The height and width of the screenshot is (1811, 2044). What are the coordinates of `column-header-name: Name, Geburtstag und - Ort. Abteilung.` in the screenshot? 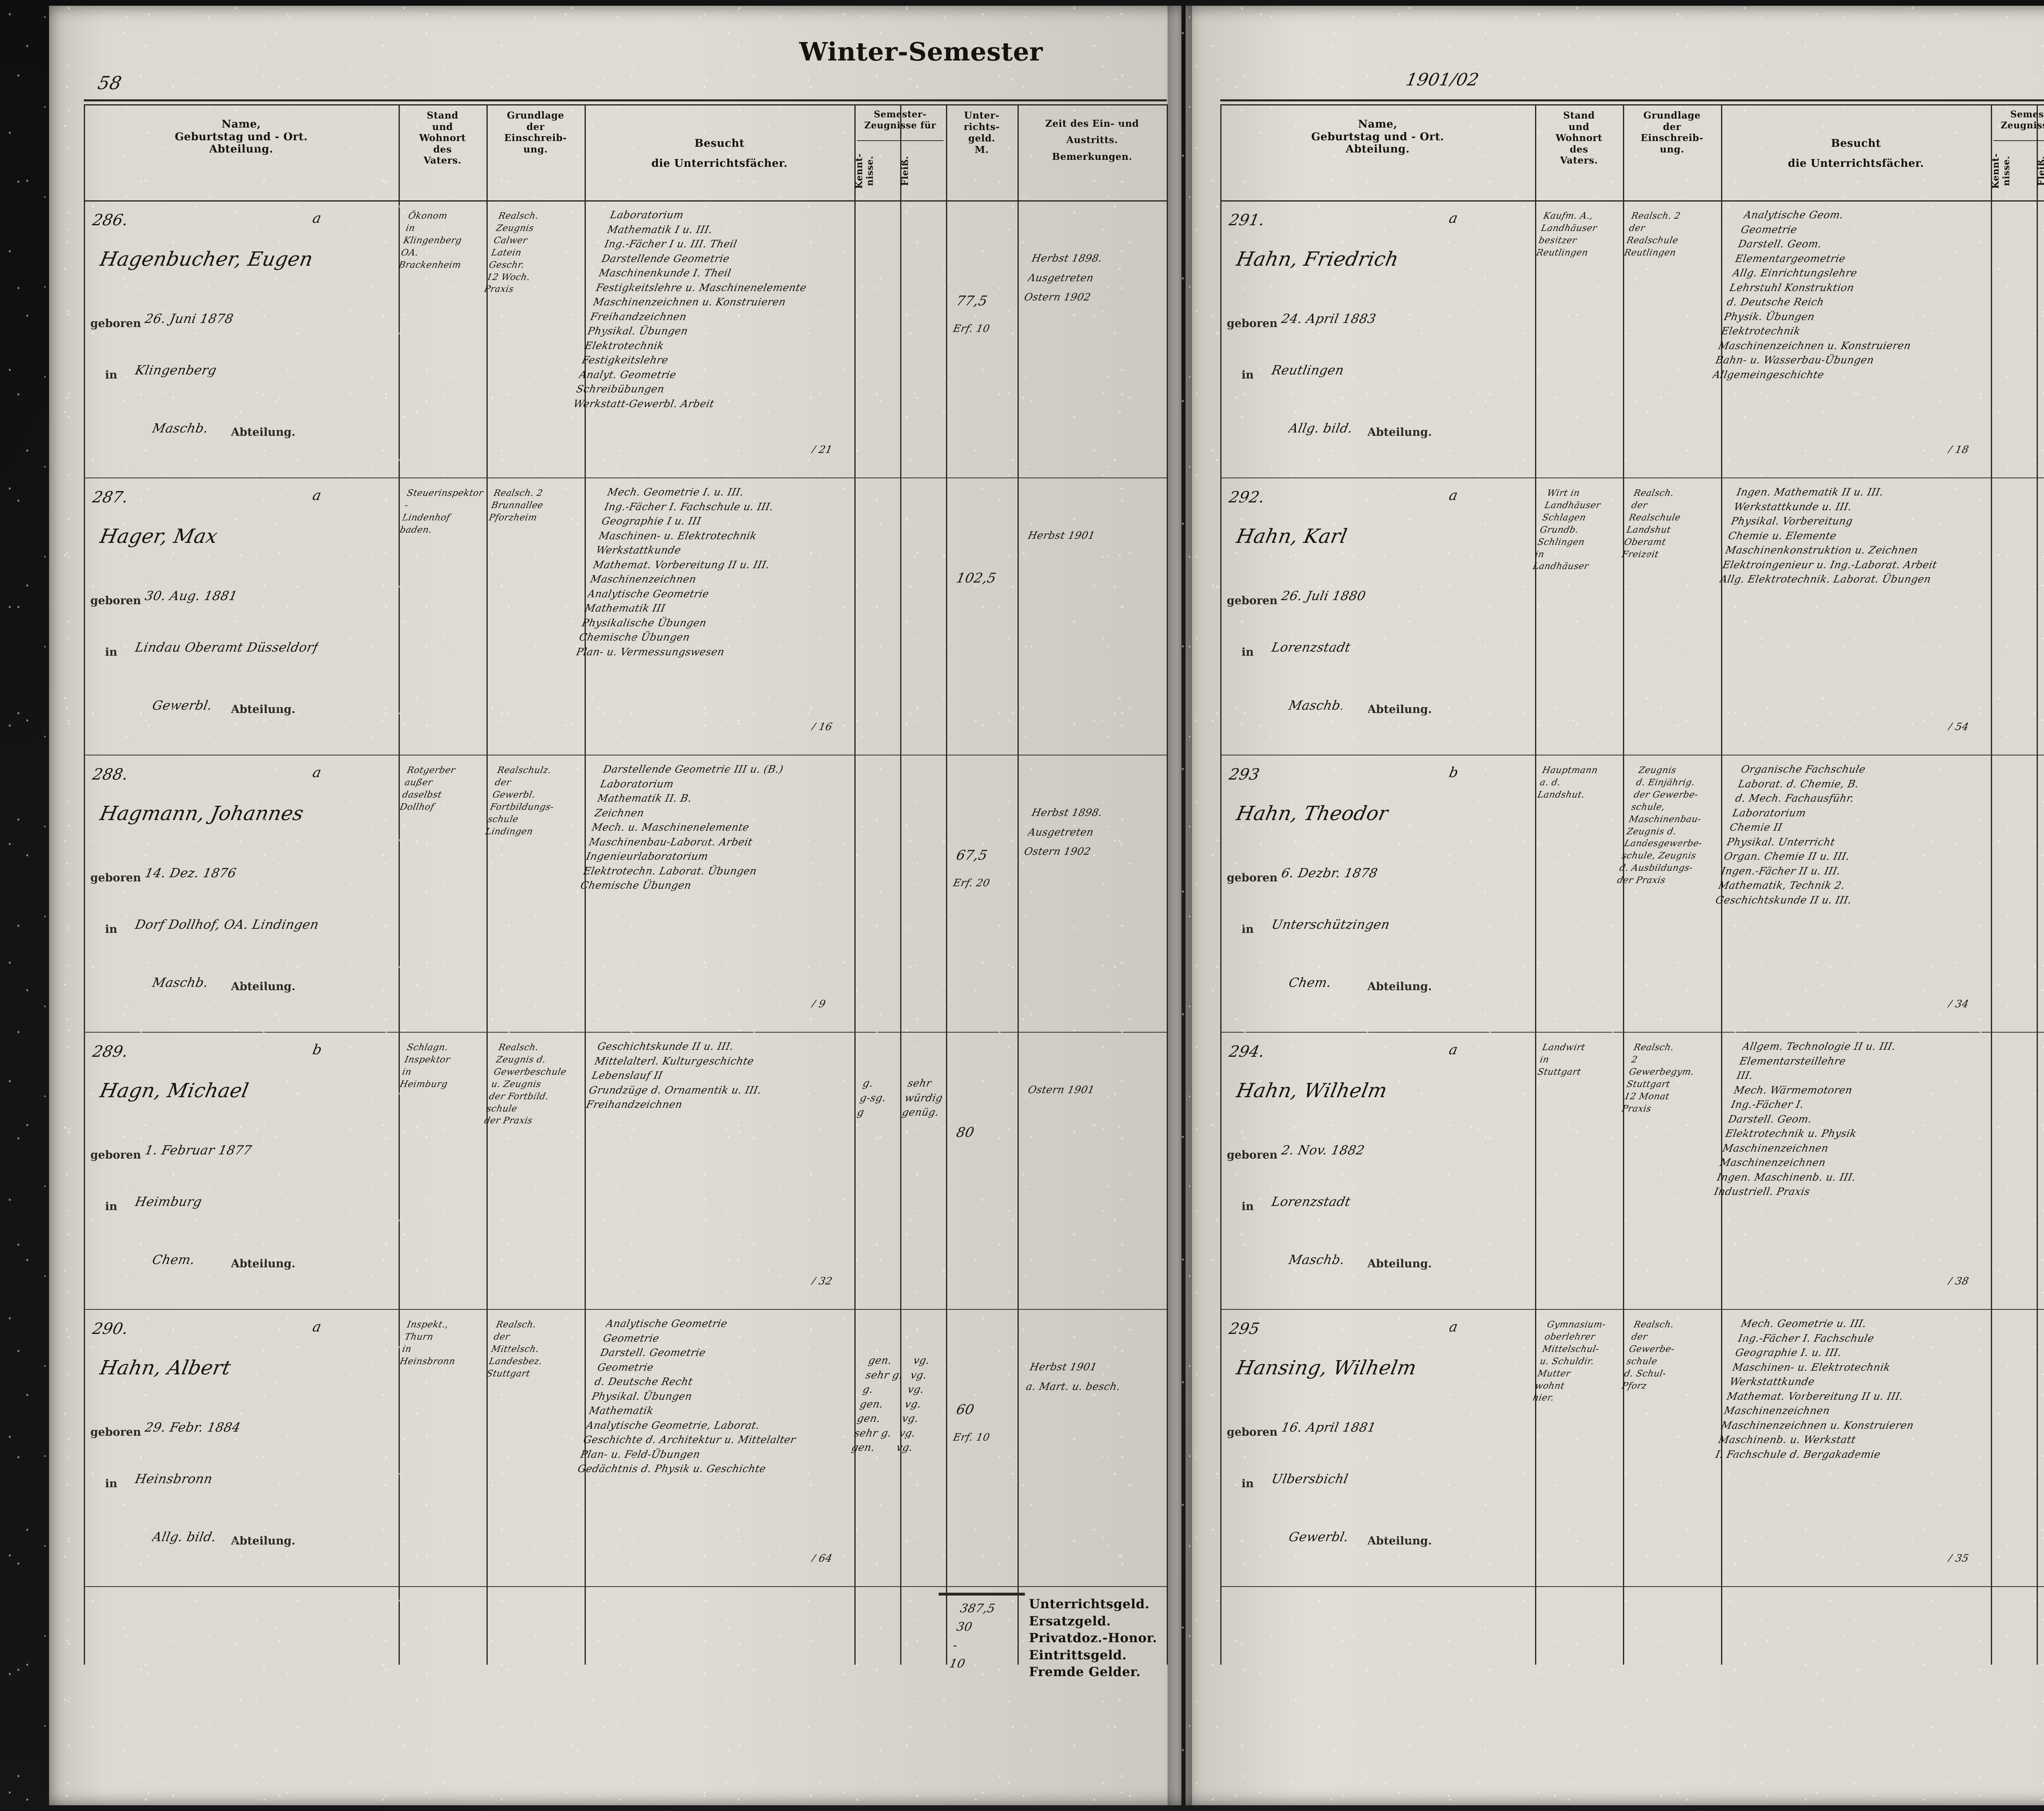 It's located at (1377, 137).